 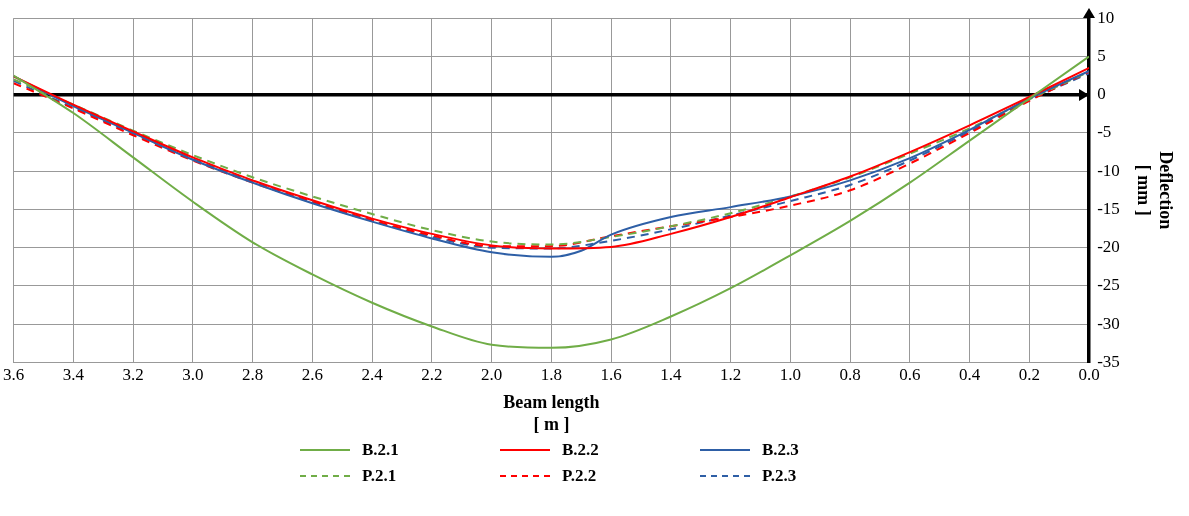 What do you see at coordinates (551, 413) in the screenshot?
I see `x-axis-title: Beam length [ m ]` at bounding box center [551, 413].